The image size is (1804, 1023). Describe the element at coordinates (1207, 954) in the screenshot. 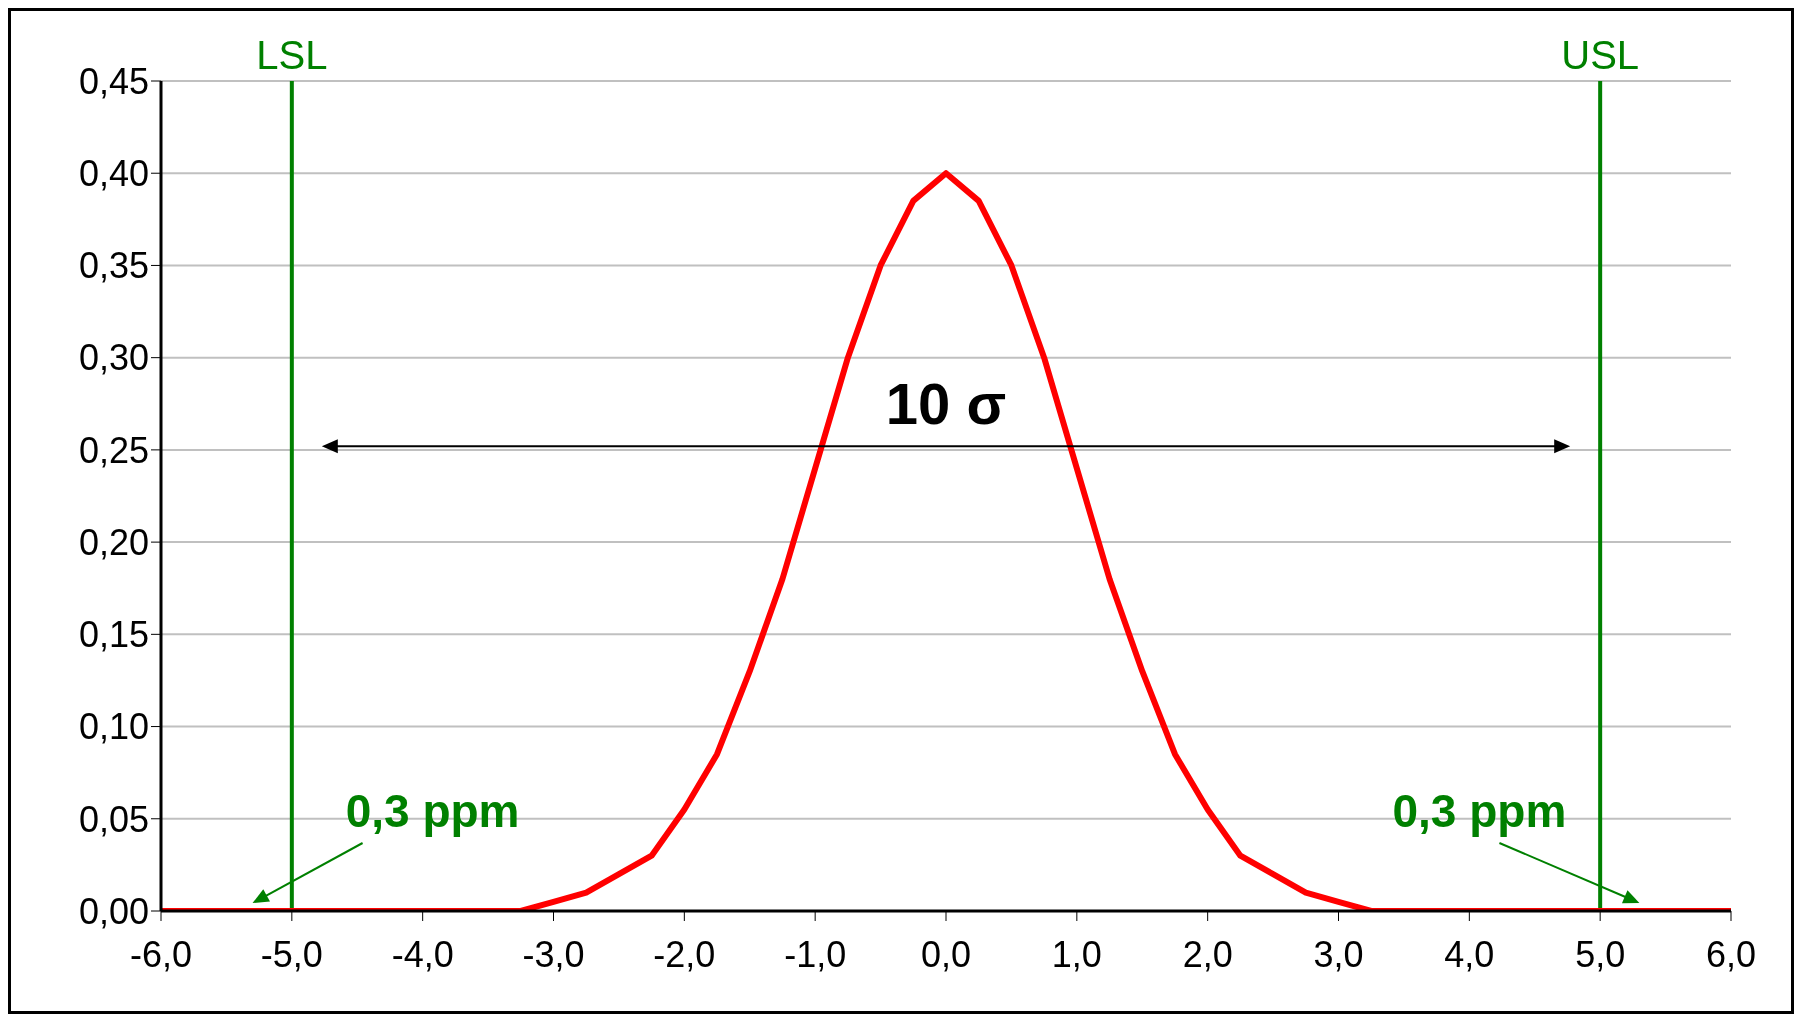

I see `x-tick-label: 2,0` at that location.